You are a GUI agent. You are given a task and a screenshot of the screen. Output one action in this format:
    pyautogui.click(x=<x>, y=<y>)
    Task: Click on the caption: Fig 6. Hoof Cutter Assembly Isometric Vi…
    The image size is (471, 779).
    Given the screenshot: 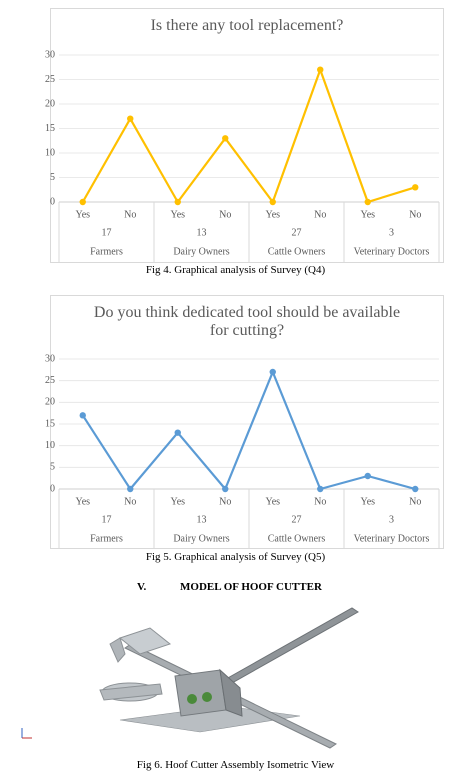 What is the action you would take?
    pyautogui.click(x=235, y=765)
    